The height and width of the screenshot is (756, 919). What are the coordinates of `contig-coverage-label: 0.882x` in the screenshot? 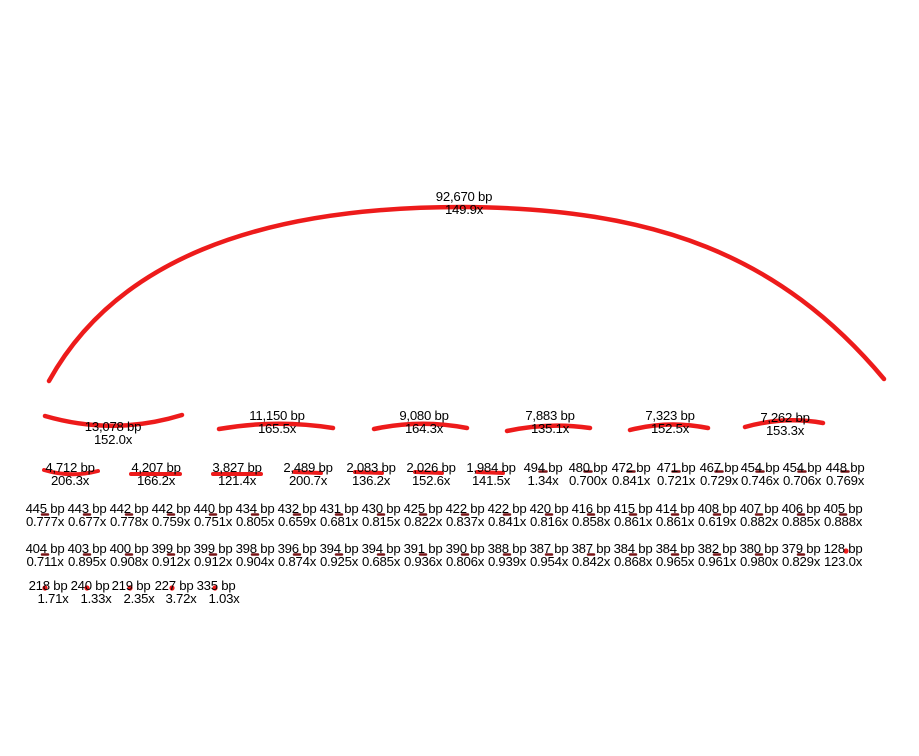 It's located at (759, 522).